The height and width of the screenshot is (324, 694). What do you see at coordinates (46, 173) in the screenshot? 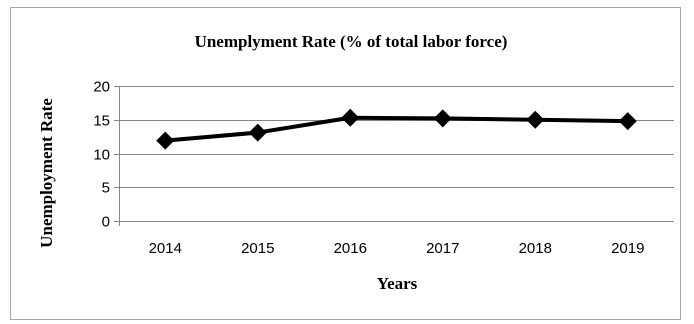
I see `y-axis-title: Unemployment Rate` at bounding box center [46, 173].